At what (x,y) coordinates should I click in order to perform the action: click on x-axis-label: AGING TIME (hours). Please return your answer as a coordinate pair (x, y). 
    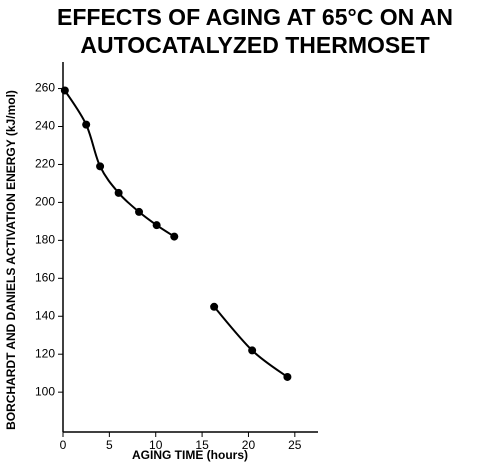
    Looking at the image, I should click on (190, 455).